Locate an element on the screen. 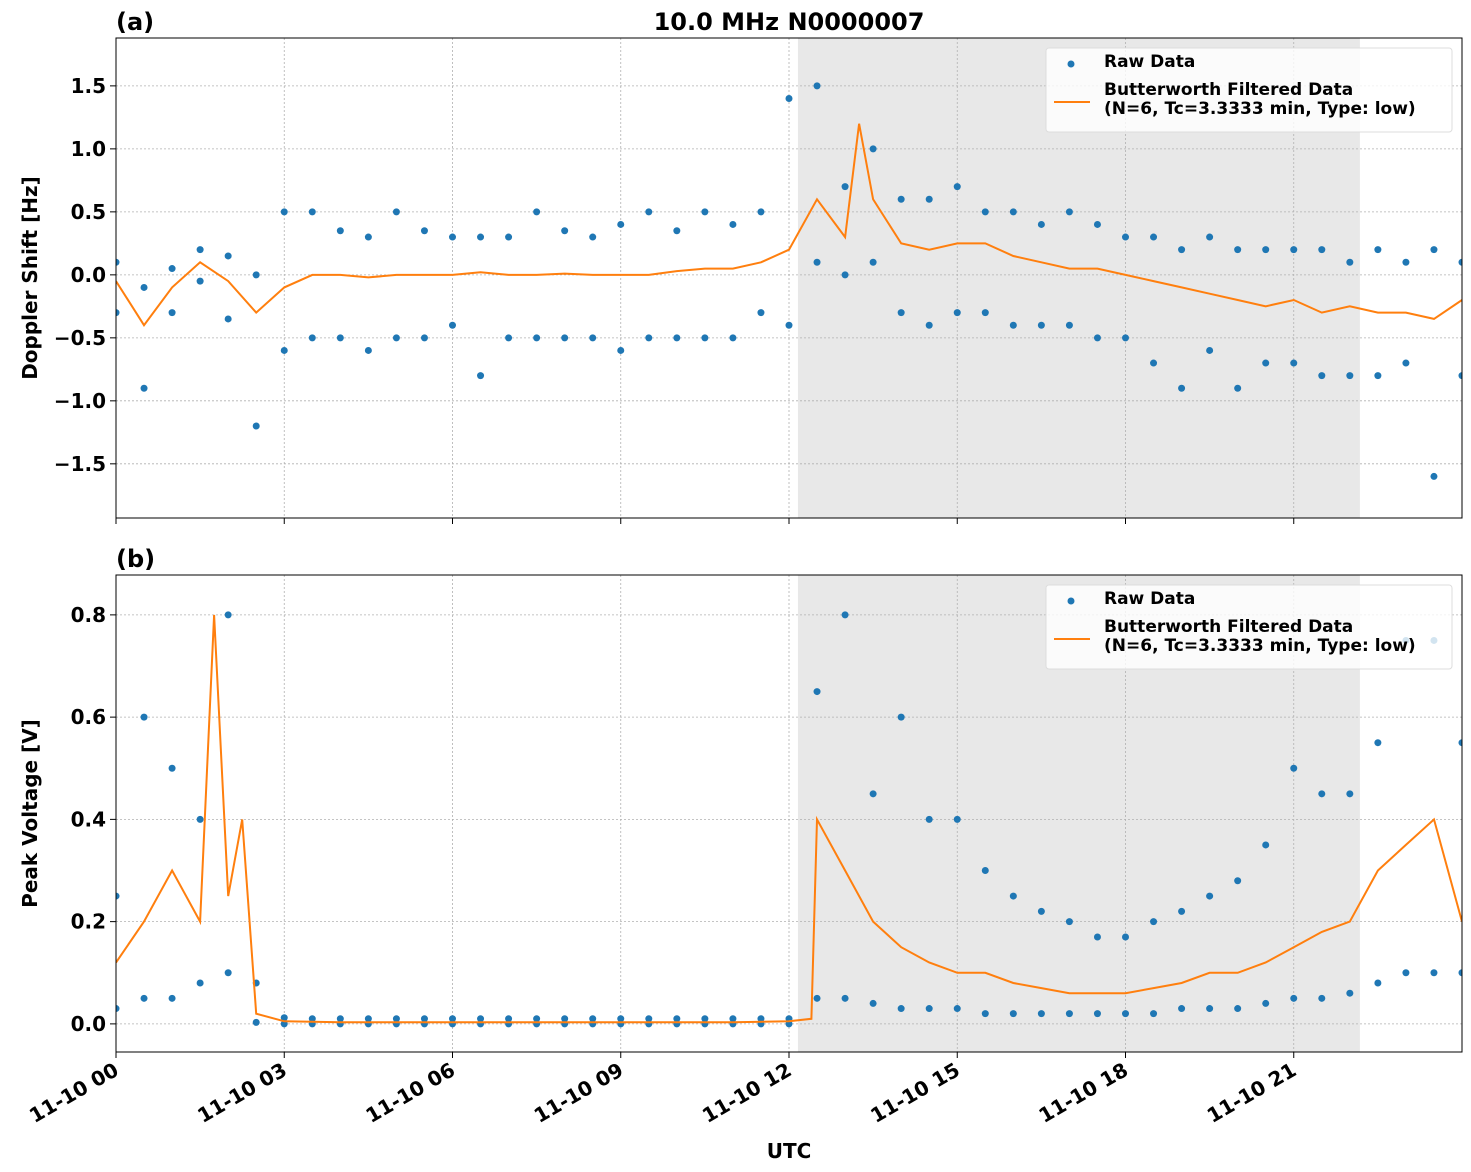 The image size is (1471, 1172). y-tick-label: 0.2 is located at coordinates (88, 922).